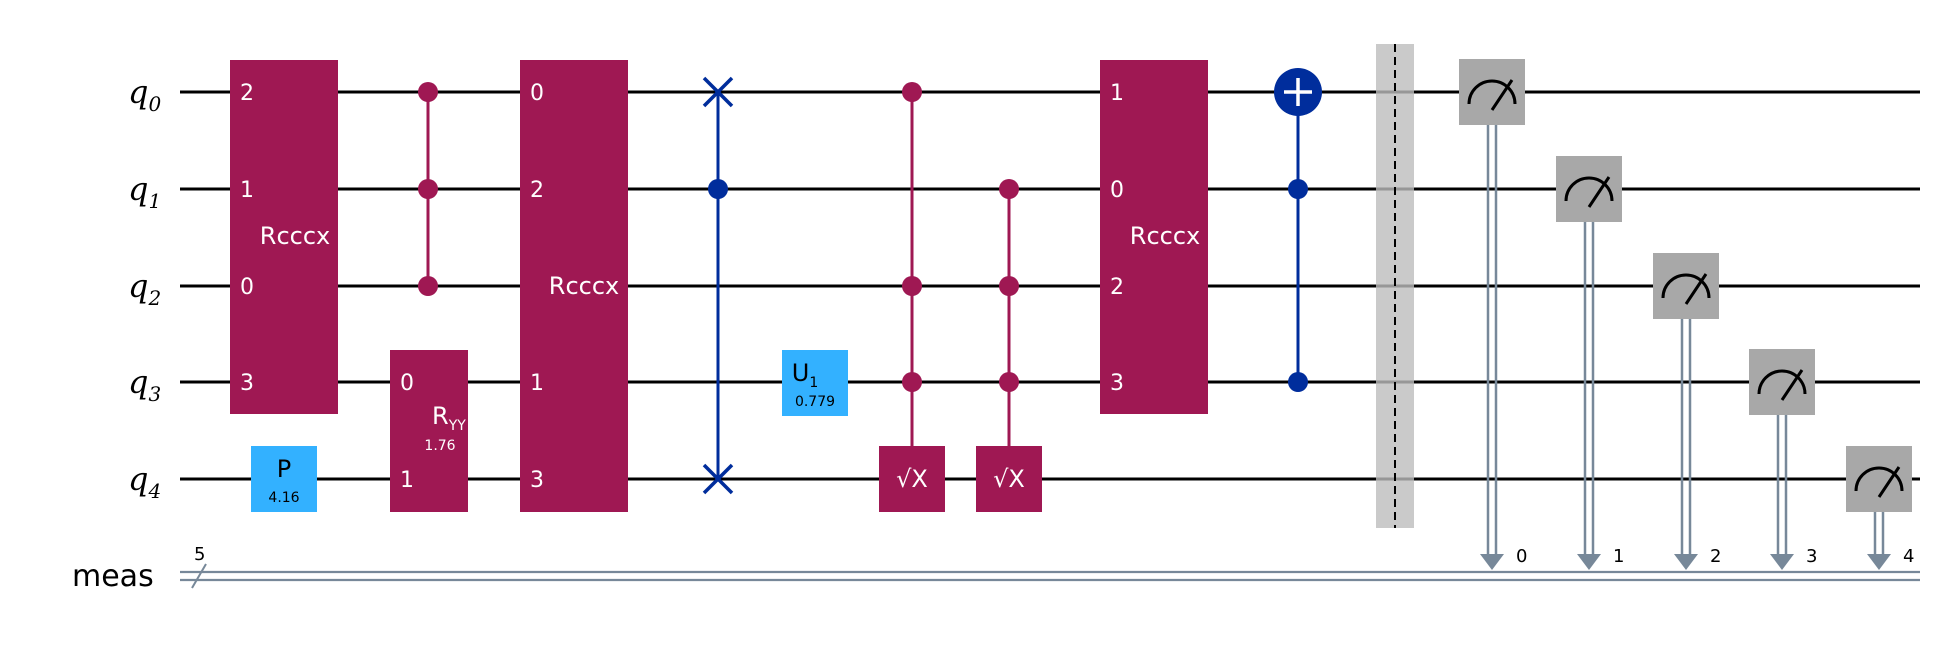  Describe the element at coordinates (1395, 286) in the screenshot. I see `barrier` at that location.